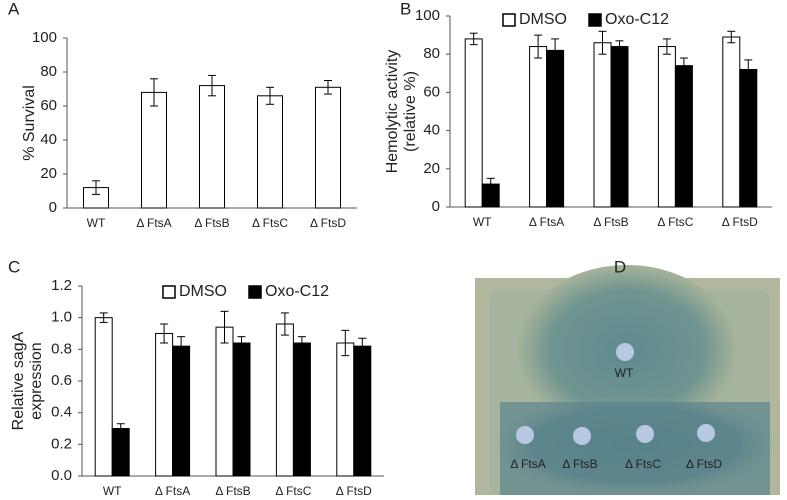 This screenshot has height=500, width=787. What do you see at coordinates (624, 373) in the screenshot?
I see `spot-label: WT` at bounding box center [624, 373].